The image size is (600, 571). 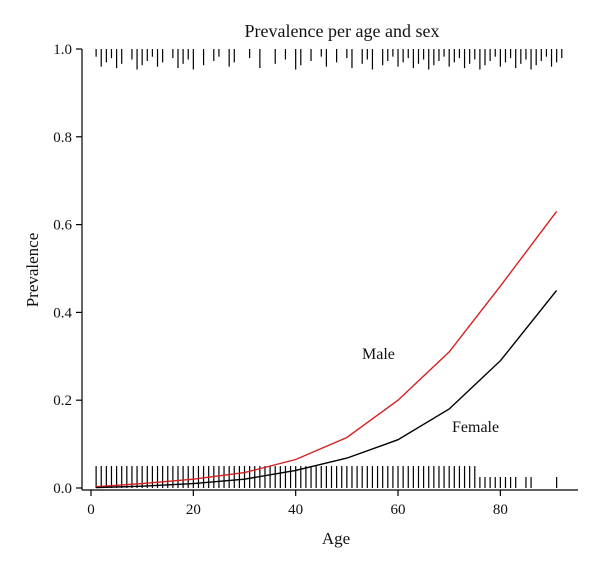 I want to click on x-tick-label: 80, so click(x=500, y=510).